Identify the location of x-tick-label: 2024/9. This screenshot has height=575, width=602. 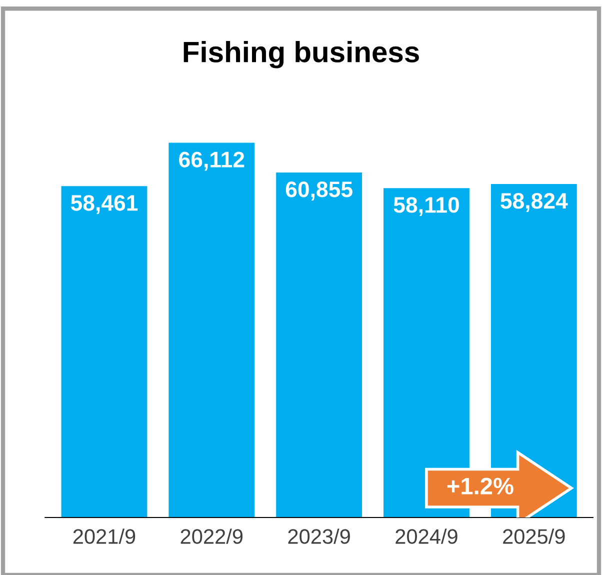
(427, 536).